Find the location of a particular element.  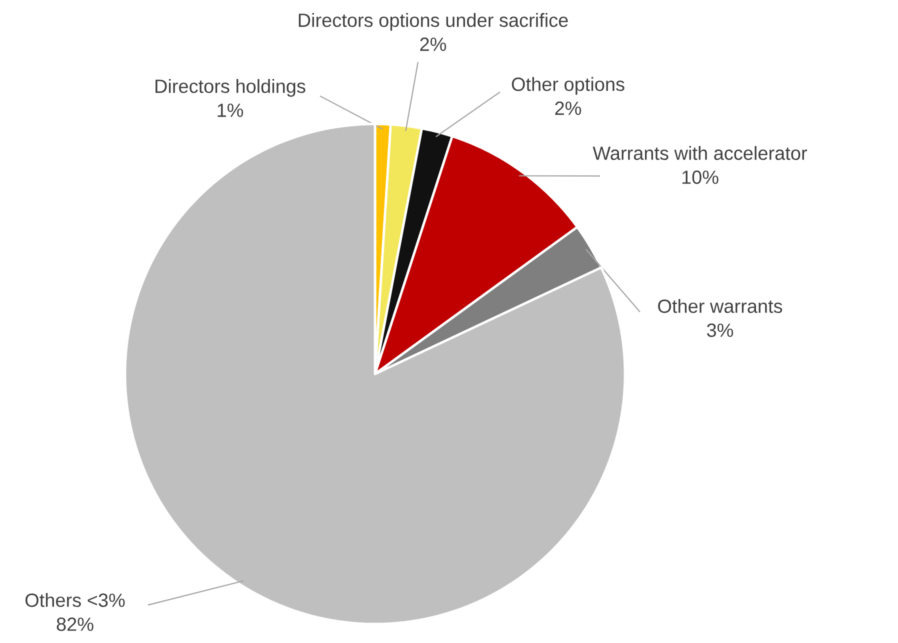

slice-label: Other options is located at coordinates (568, 86).